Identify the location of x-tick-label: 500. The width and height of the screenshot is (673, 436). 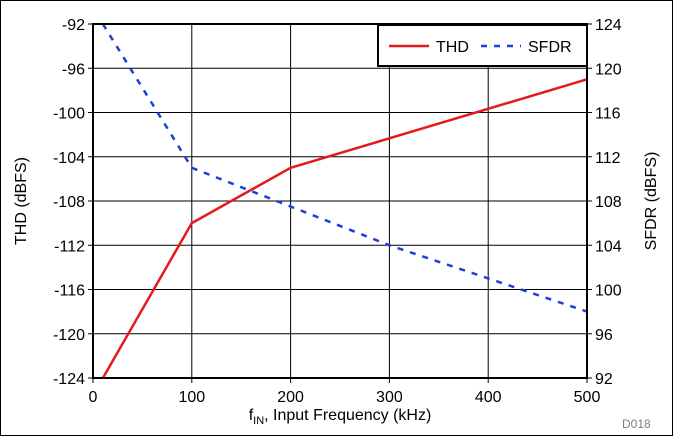
(587, 397).